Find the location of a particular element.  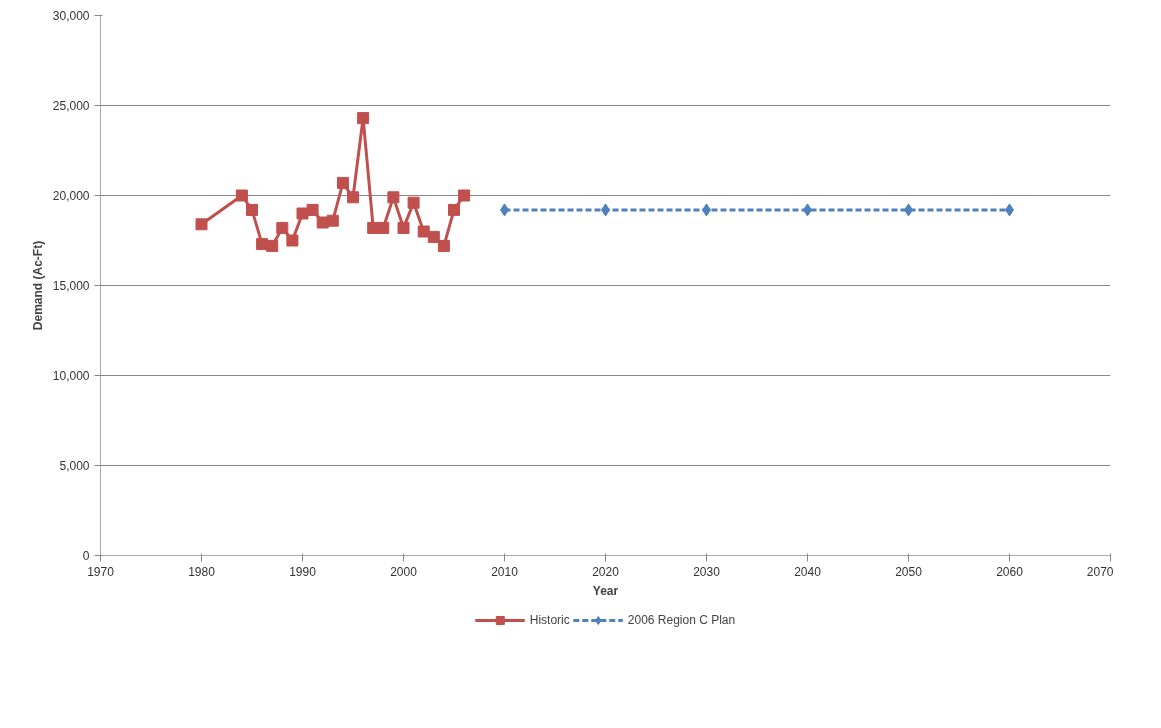

y-tick-label: 25,000 is located at coordinates (71, 106).